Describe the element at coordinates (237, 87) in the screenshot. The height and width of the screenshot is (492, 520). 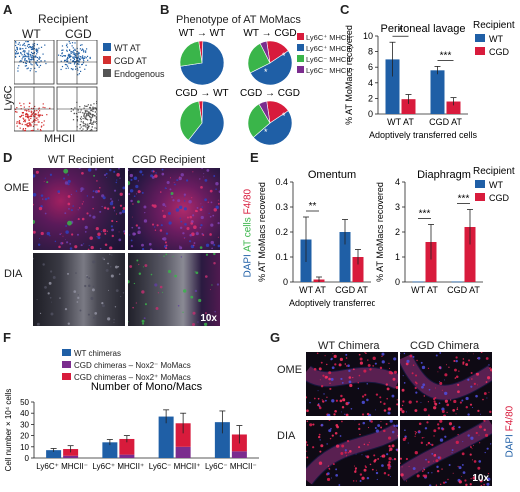
I see `pie-charts: WT → WT WT → CGD CGD → WT CGD → CGD * * * *` at that location.